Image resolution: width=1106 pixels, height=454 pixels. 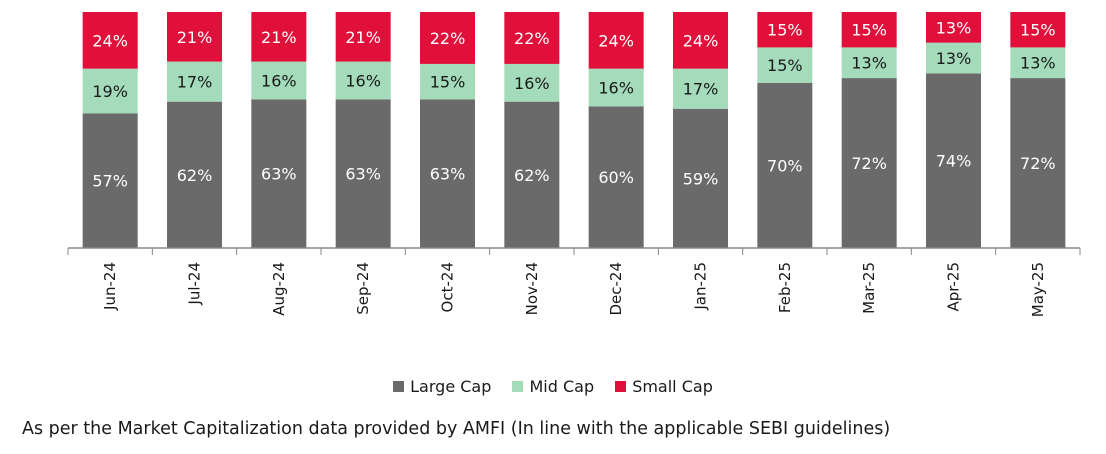 I want to click on data-label-large-cap-dec-24: 60%, so click(x=616, y=177).